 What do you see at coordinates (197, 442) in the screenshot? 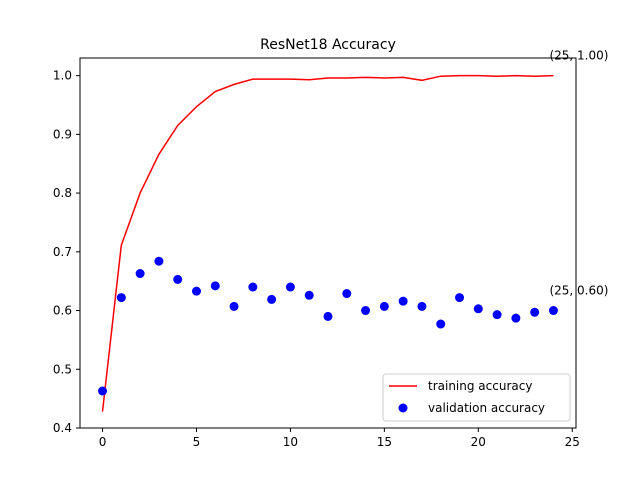
I see `x-tick-label: 5` at bounding box center [197, 442].